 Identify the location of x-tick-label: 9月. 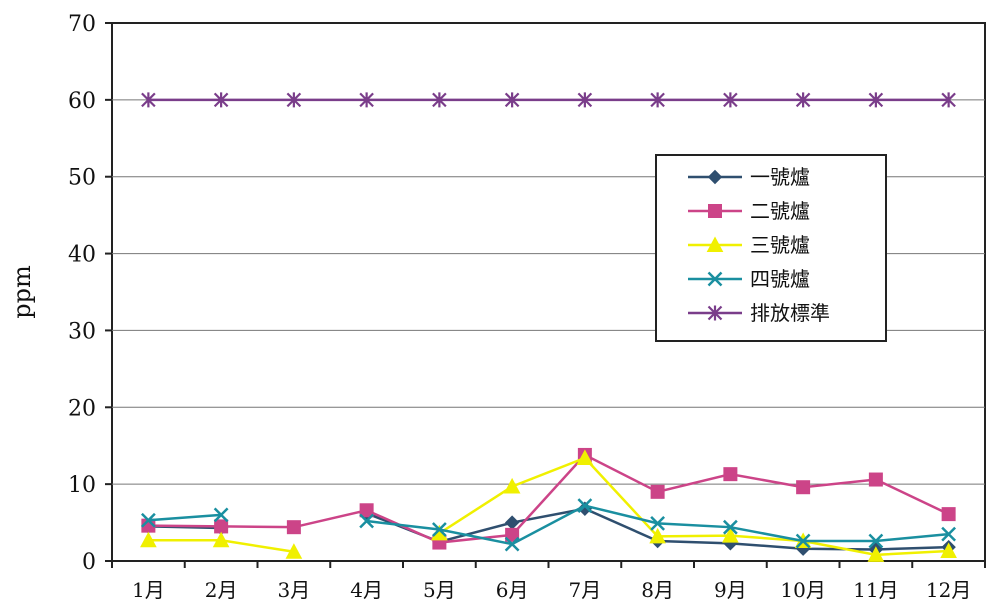
(730, 590).